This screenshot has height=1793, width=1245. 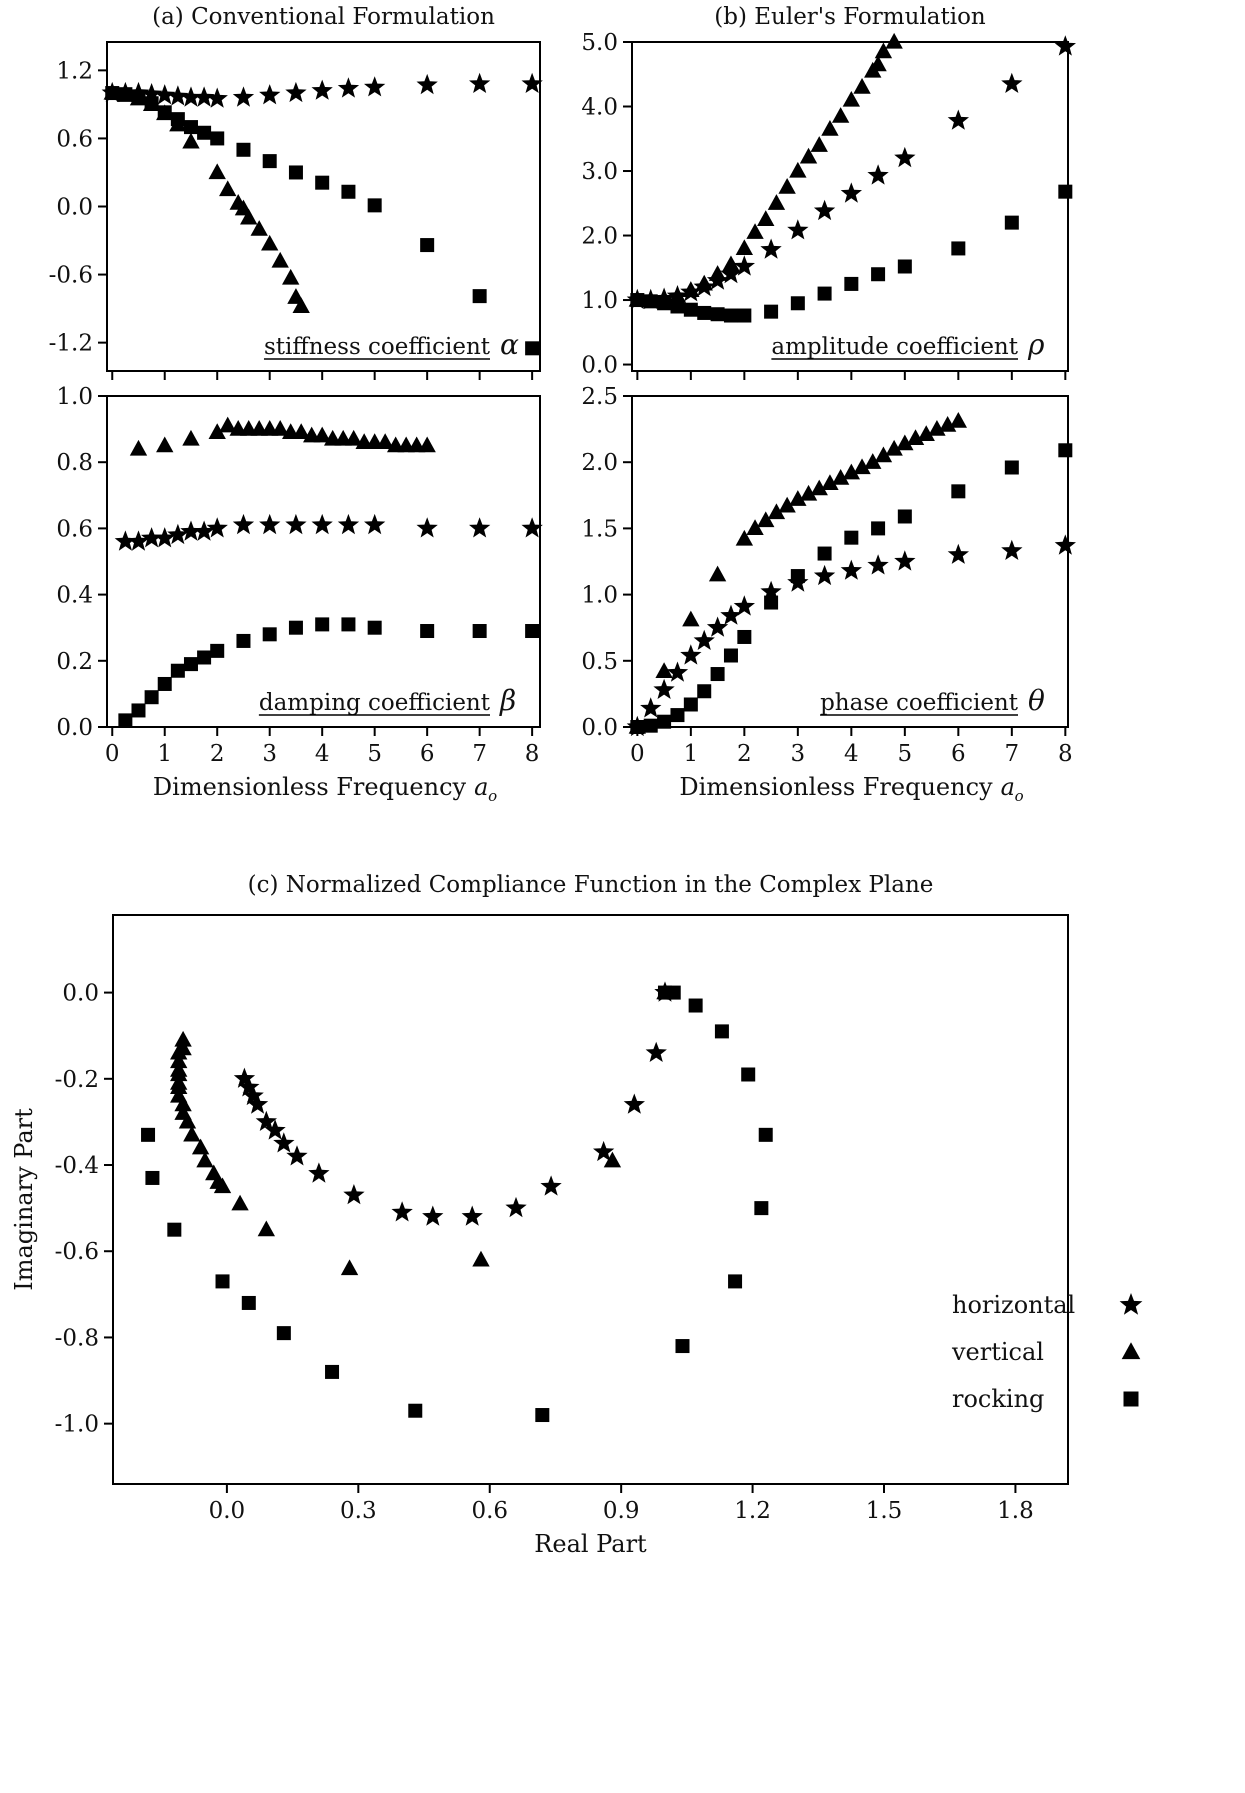 What do you see at coordinates (74, 139) in the screenshot?
I see `y-tick-label: 0.6` at bounding box center [74, 139].